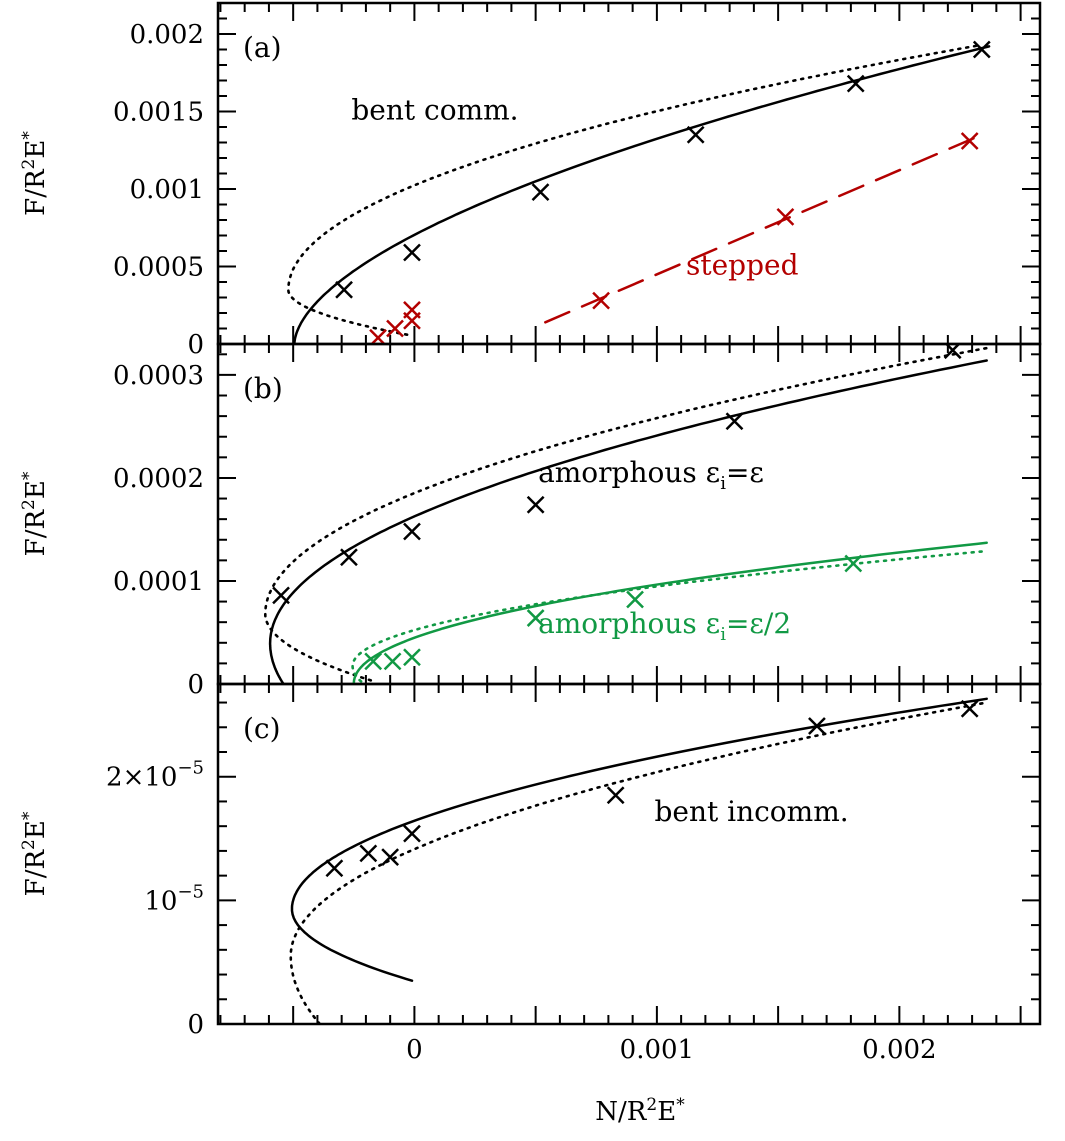 The height and width of the screenshot is (1141, 1065). What do you see at coordinates (434, 109) in the screenshot?
I see `annotation: bent comm.` at bounding box center [434, 109].